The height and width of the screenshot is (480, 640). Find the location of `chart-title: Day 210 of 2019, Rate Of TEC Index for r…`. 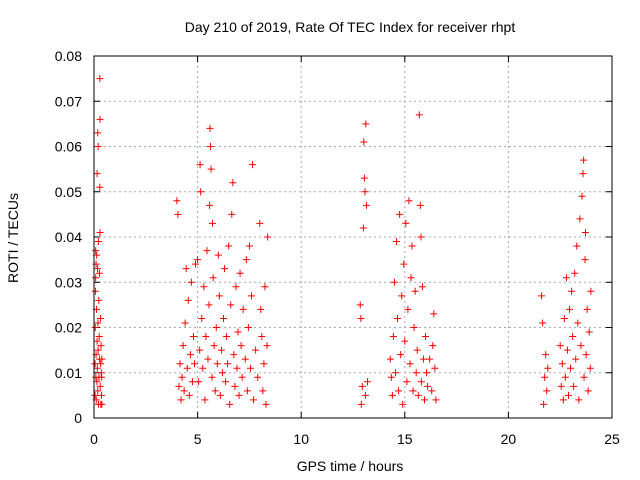

chart-title: Day 210 of 2019, Rate Of TEC Index for r… is located at coordinates (350, 27).